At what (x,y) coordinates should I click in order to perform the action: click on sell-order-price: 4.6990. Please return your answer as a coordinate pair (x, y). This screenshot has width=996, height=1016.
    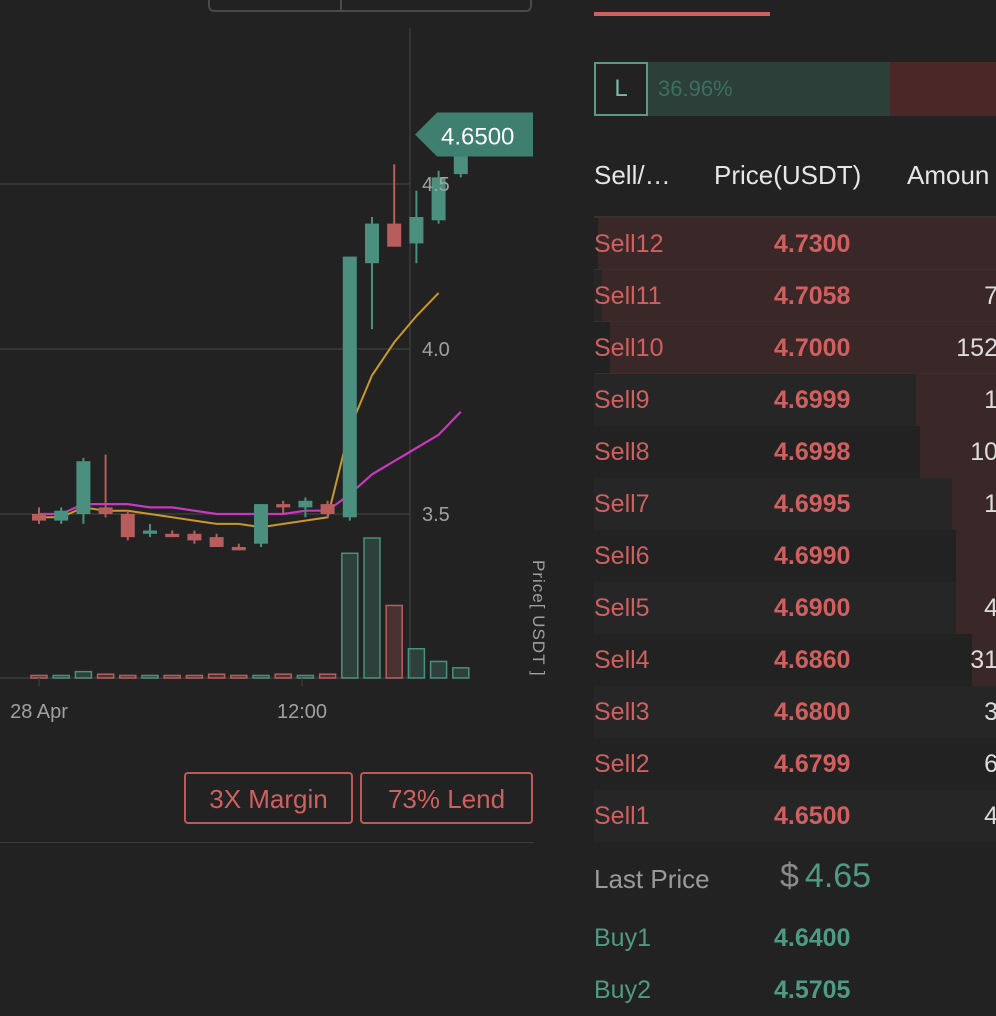
    Looking at the image, I should click on (812, 556).